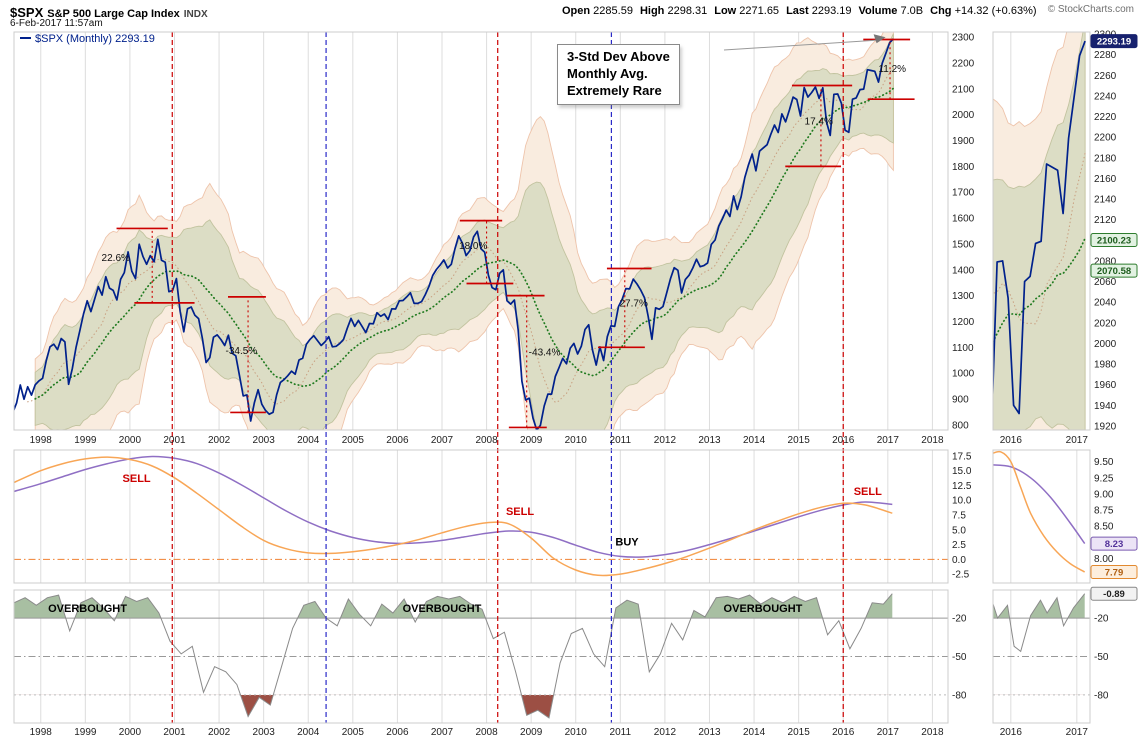 The width and height of the screenshot is (1140, 744). What do you see at coordinates (910, 11) in the screenshot?
I see `quote-value: 7.0B` at bounding box center [910, 11].